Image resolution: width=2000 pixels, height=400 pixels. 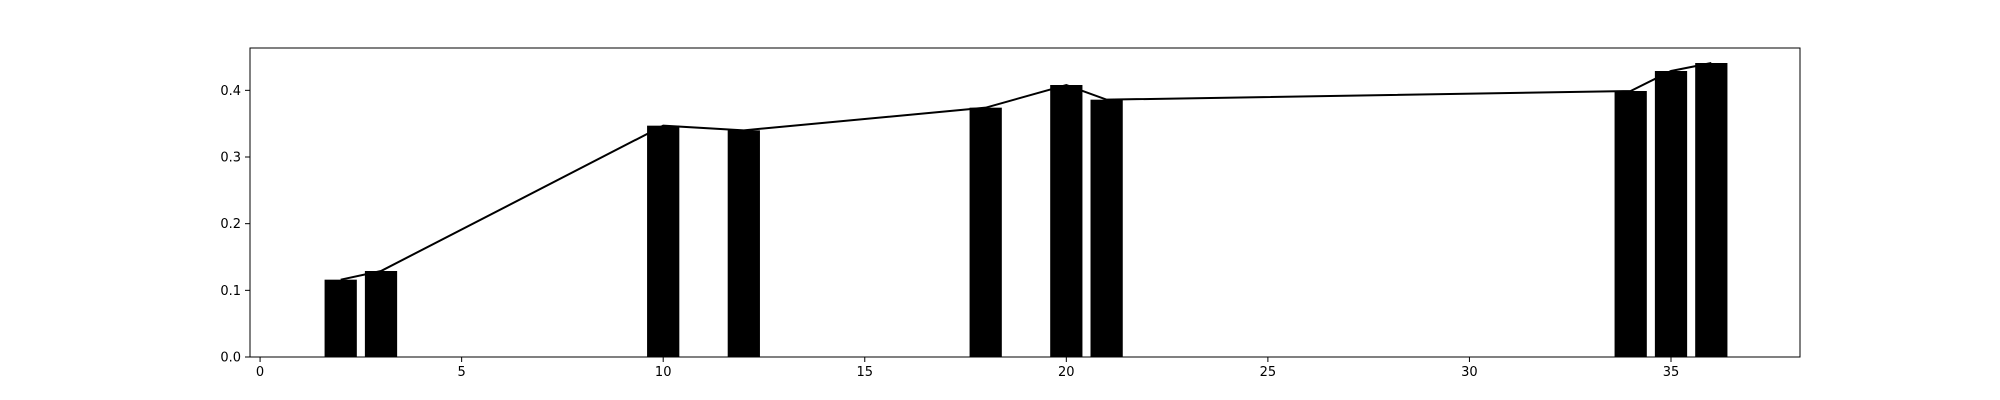 I want to click on x-tick-label: 5, so click(x=461, y=372).